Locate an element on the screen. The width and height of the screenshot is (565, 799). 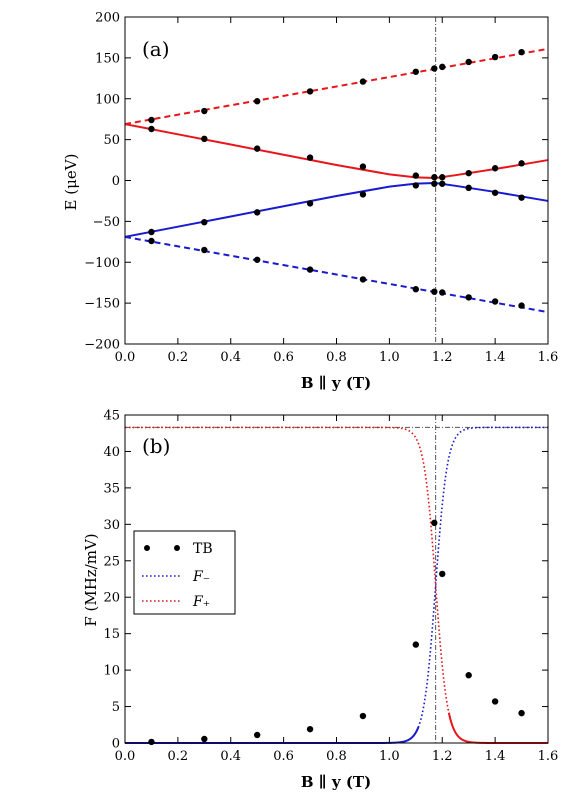
legend-label-fminus: F₋ is located at coordinates (201, 577).